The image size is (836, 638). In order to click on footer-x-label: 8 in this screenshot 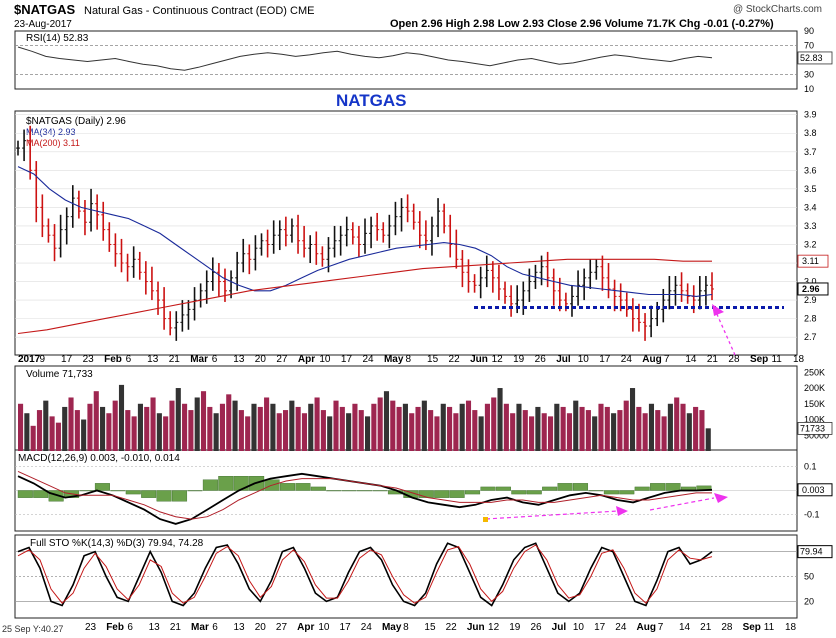, I will do `click(406, 627)`.